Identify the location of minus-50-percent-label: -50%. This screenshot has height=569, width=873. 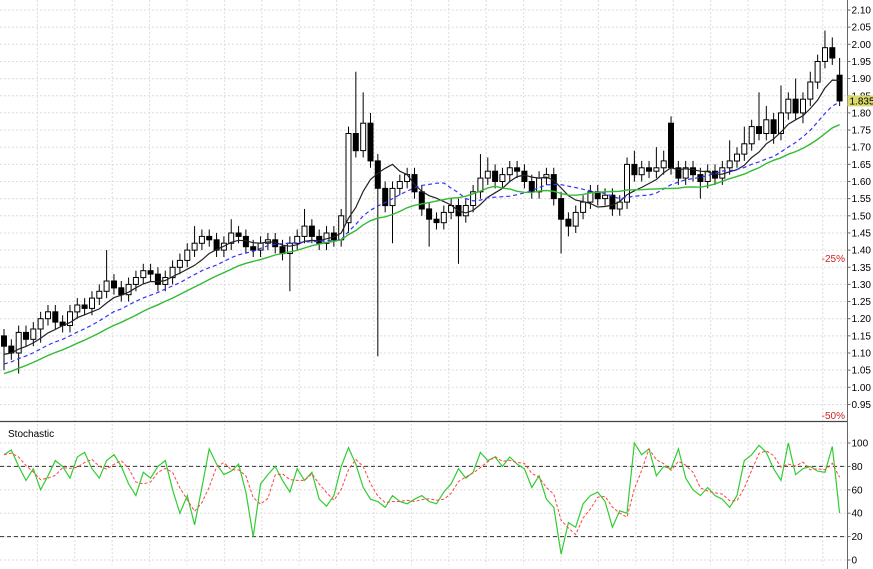
(833, 416).